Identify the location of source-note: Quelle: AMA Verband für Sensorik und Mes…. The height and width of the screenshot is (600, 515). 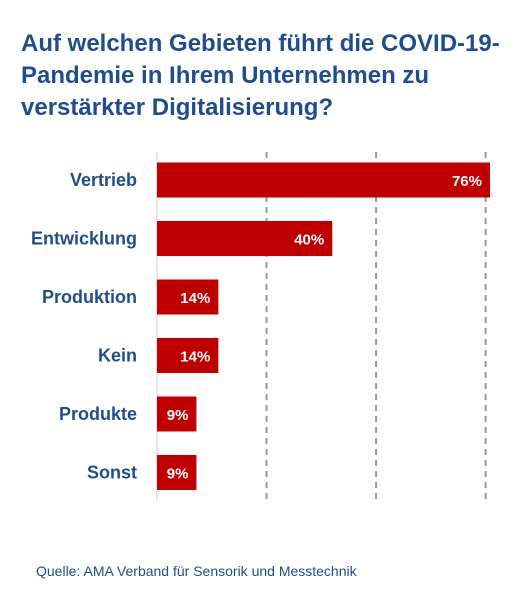
(196, 571).